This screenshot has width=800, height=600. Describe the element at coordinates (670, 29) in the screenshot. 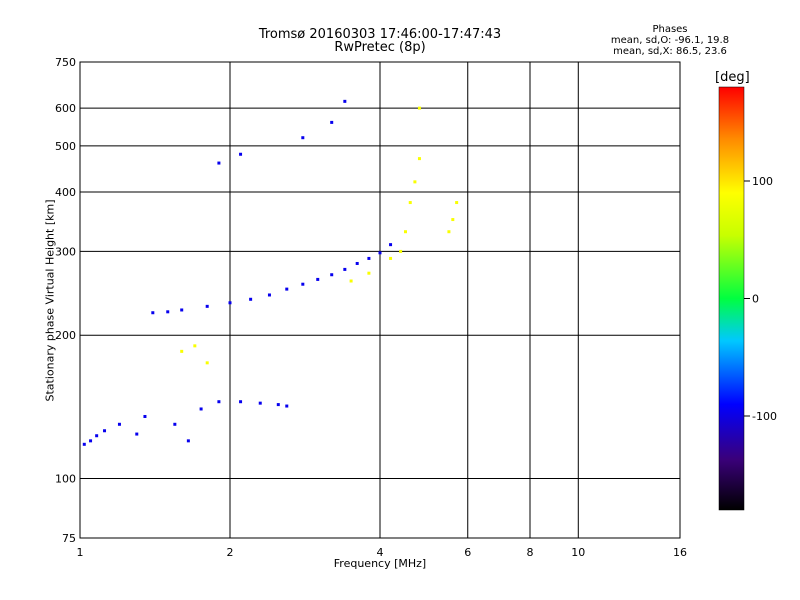

I see `legend-heading: Phases` at that location.